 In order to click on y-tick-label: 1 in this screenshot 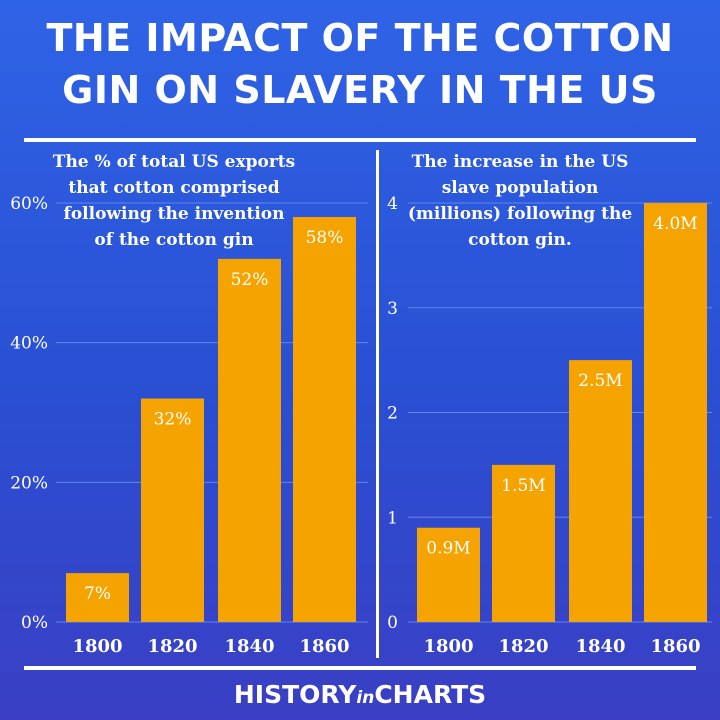, I will do `click(392, 518)`.